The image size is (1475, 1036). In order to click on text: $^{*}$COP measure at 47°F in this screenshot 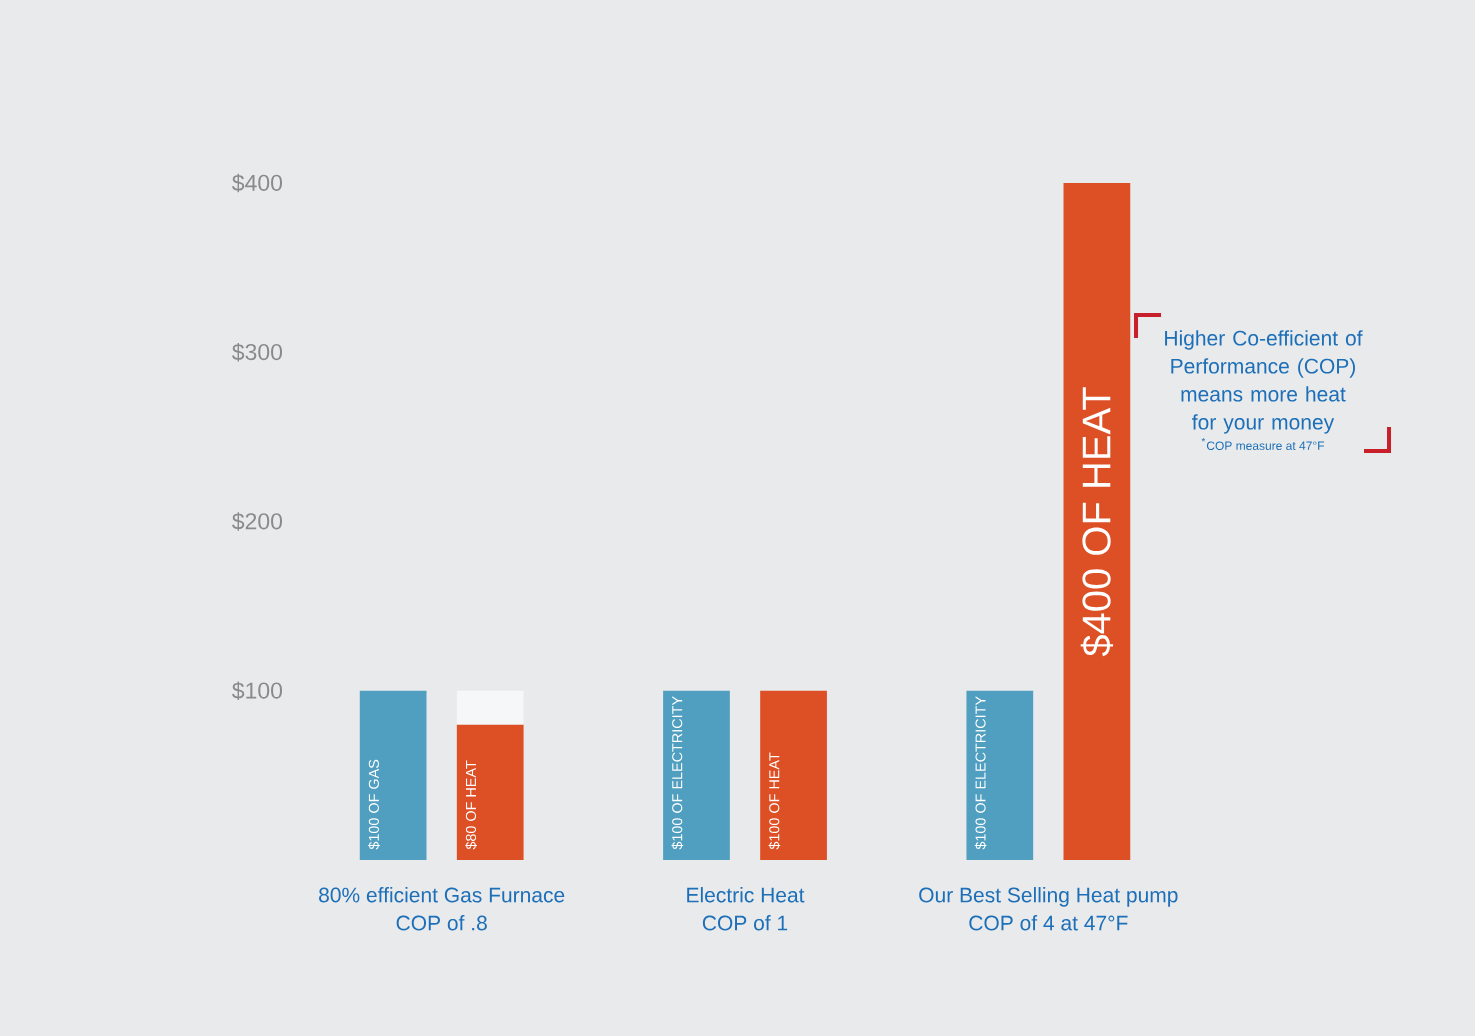, I will do `click(1263, 443)`.